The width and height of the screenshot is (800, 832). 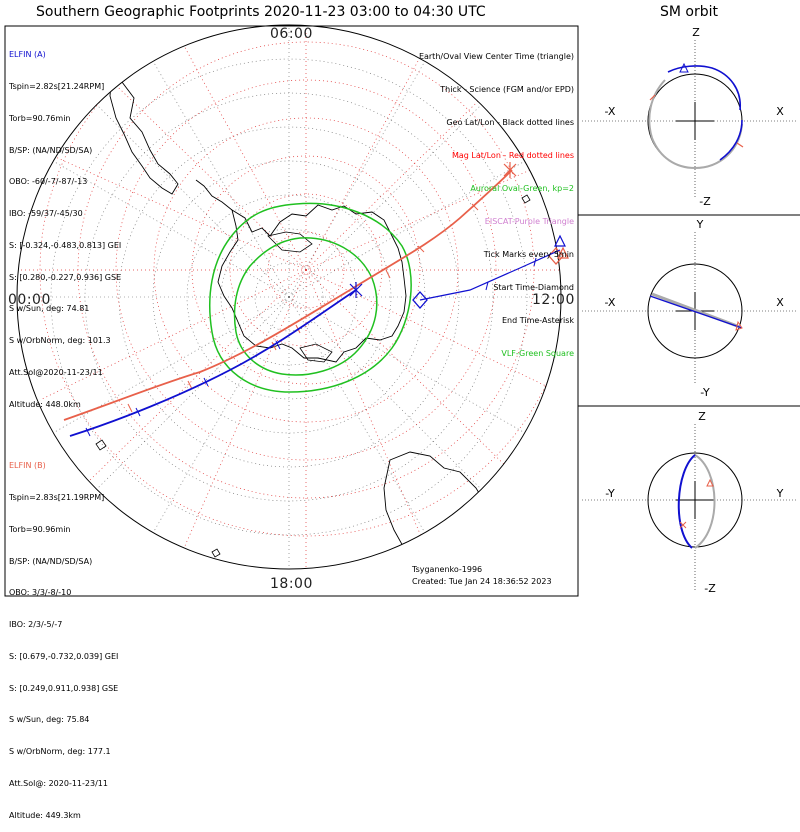 I want to click on australia-coastline, so click(x=441, y=510).